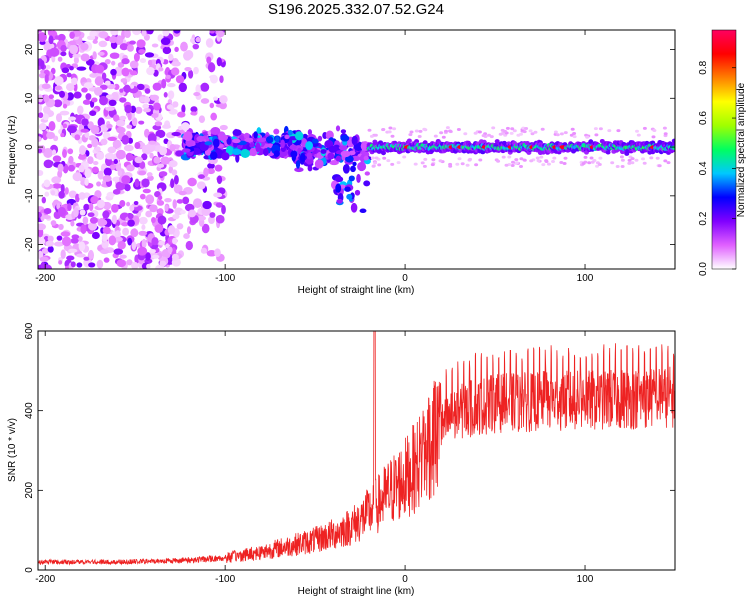 The image size is (750, 600). Describe the element at coordinates (703, 168) in the screenshot. I see `colorbar-tick-label: 0.4` at that location.